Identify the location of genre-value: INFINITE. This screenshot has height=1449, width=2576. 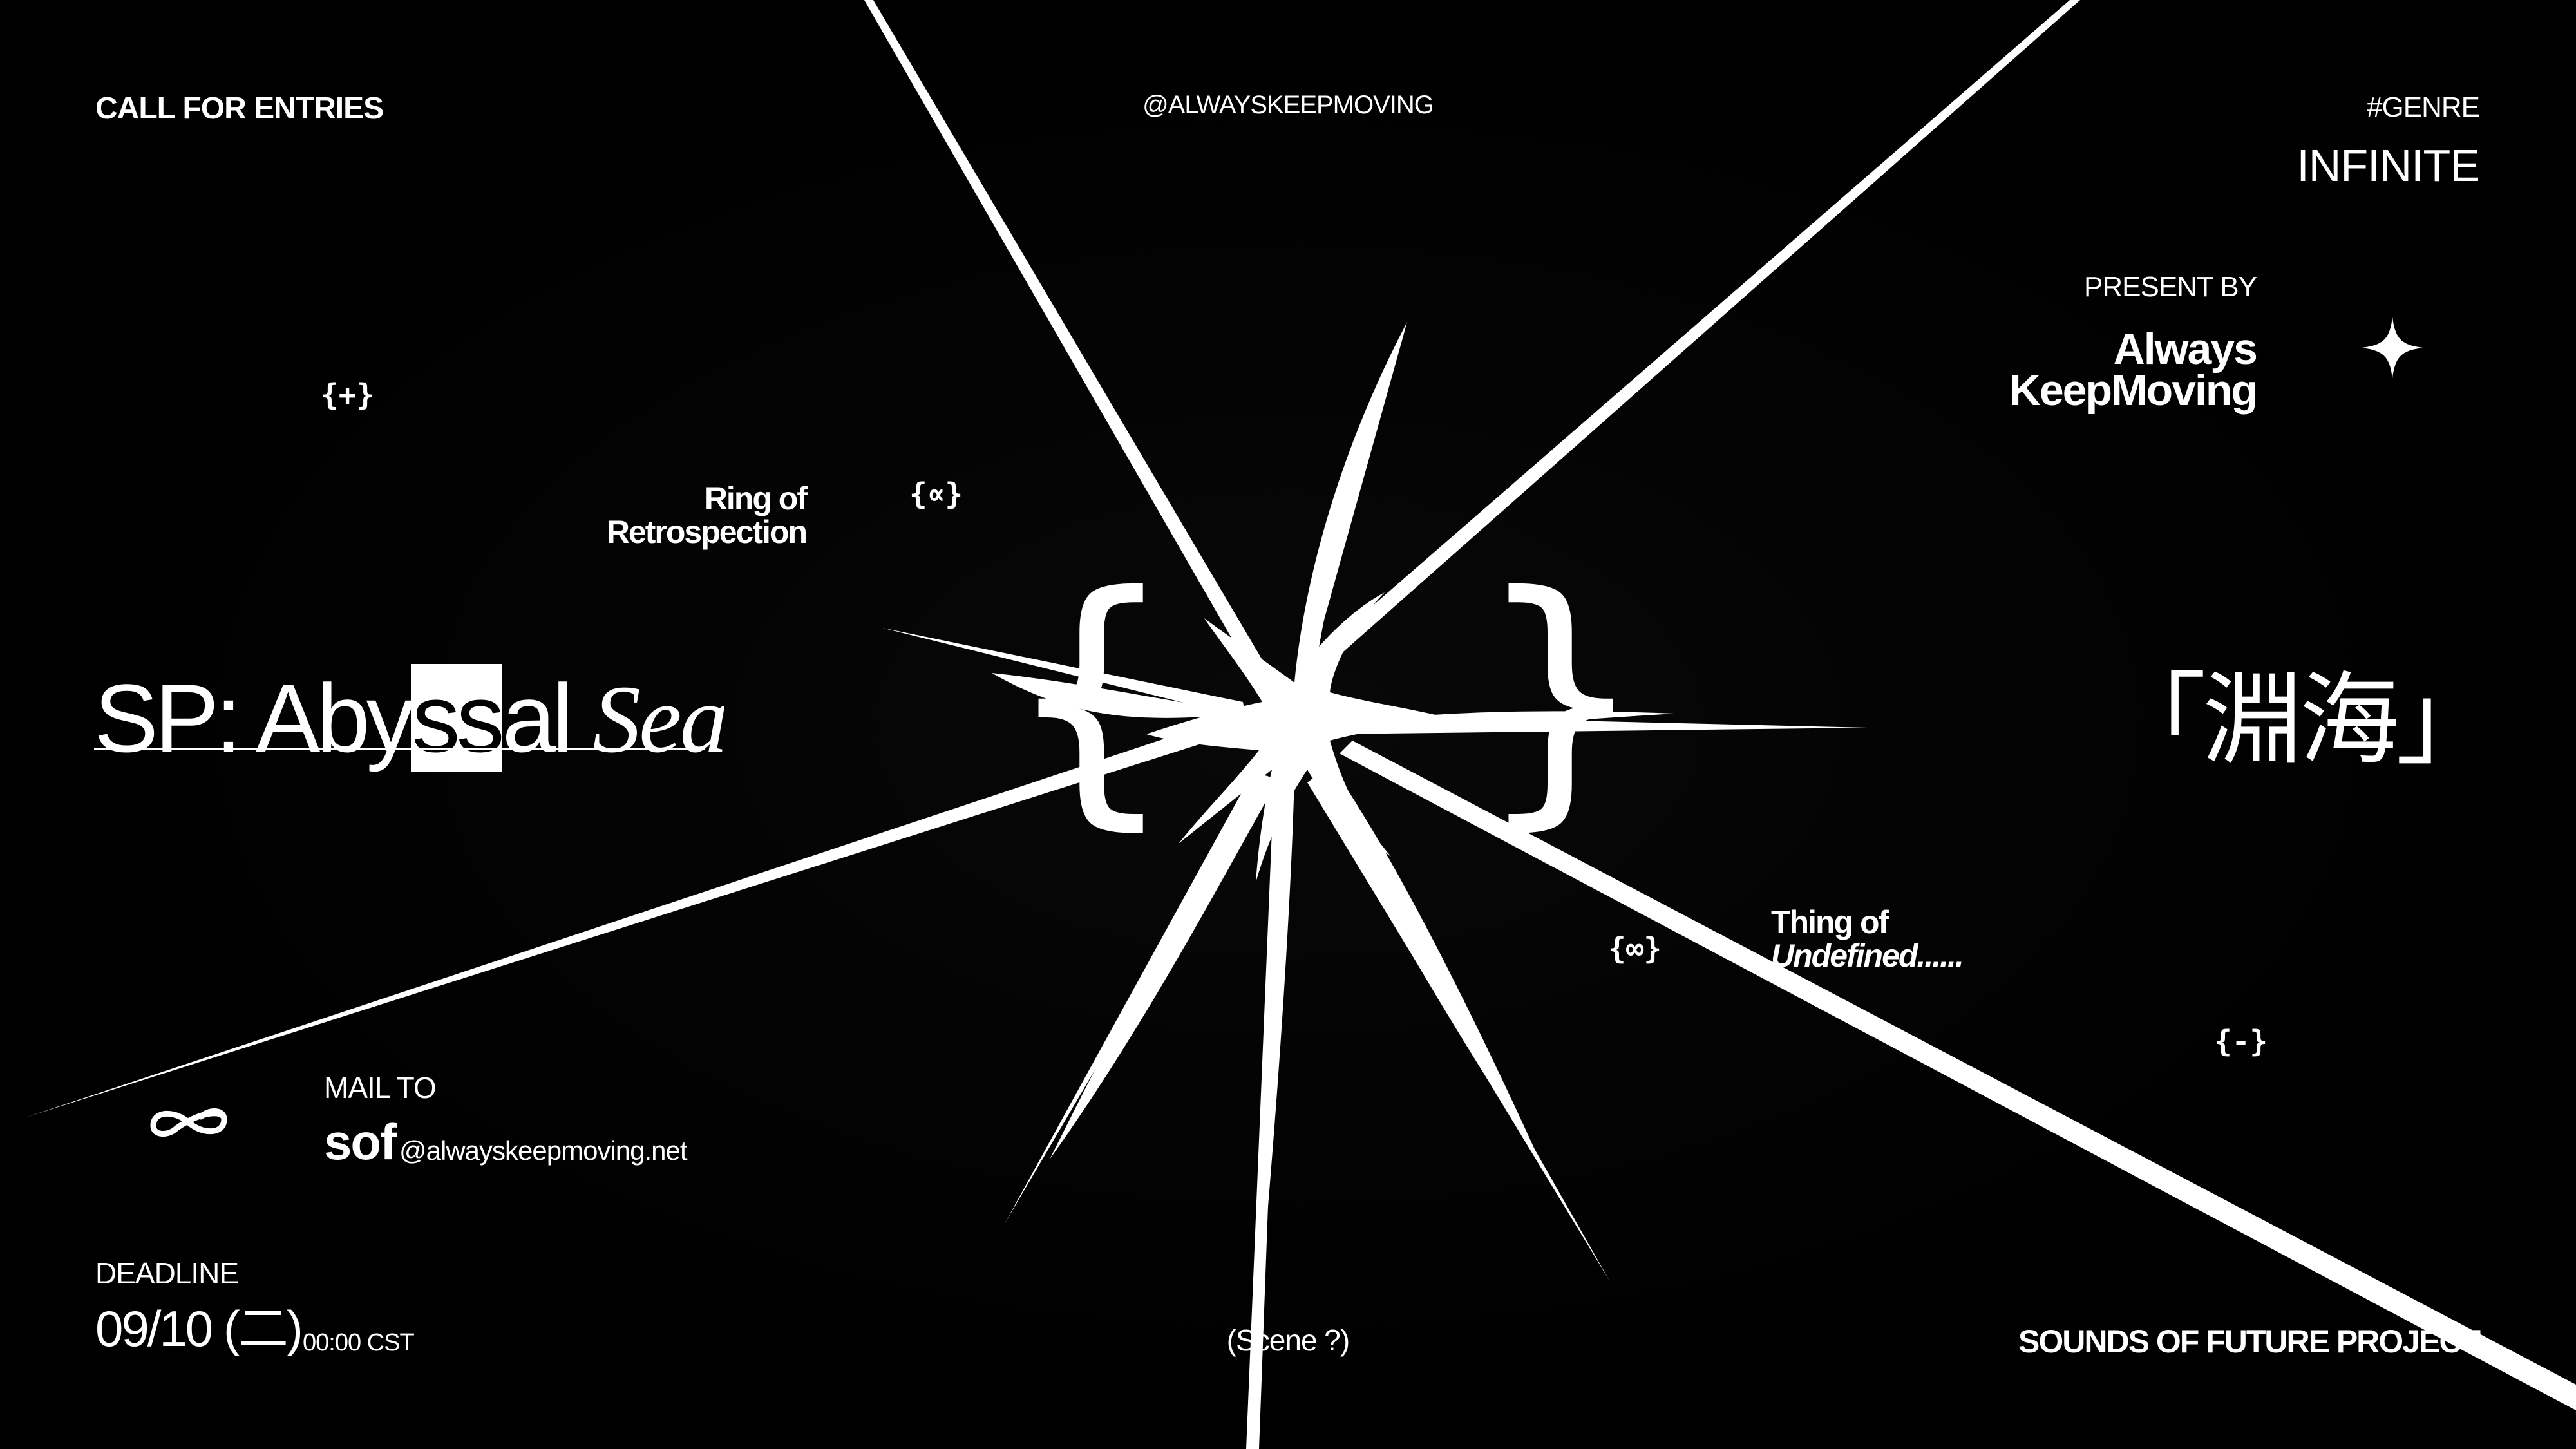
(2388, 166).